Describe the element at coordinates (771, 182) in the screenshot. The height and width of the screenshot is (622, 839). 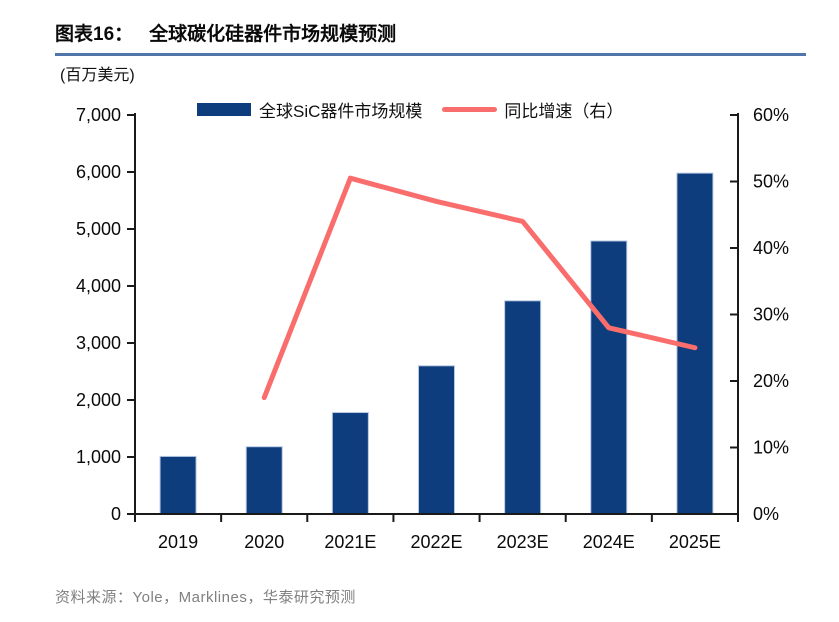
I see `right-axis-tick-label: 50%` at that location.